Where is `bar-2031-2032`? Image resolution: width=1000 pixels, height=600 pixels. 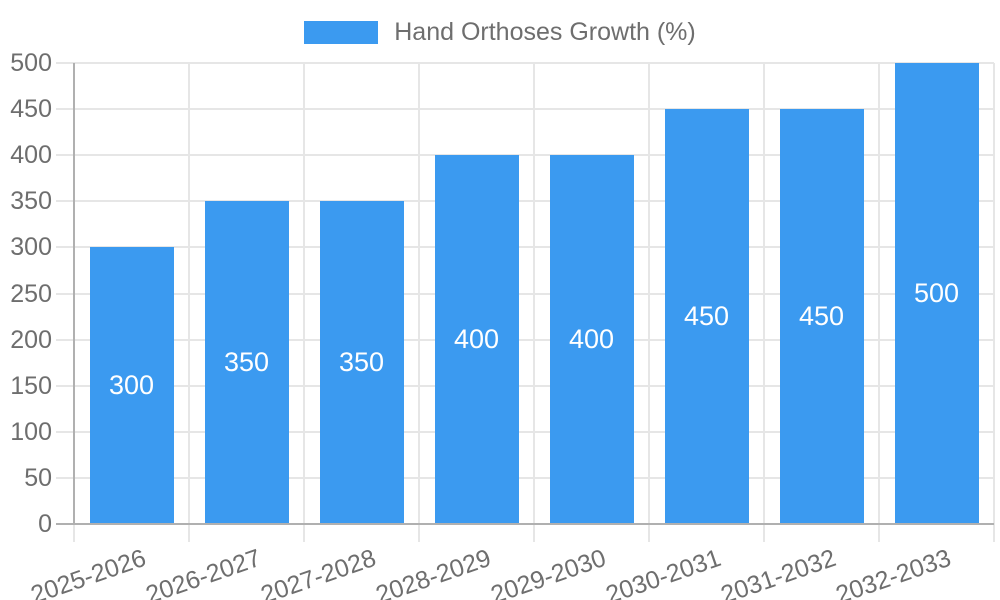
bar-2031-2032 is located at coordinates (821, 316).